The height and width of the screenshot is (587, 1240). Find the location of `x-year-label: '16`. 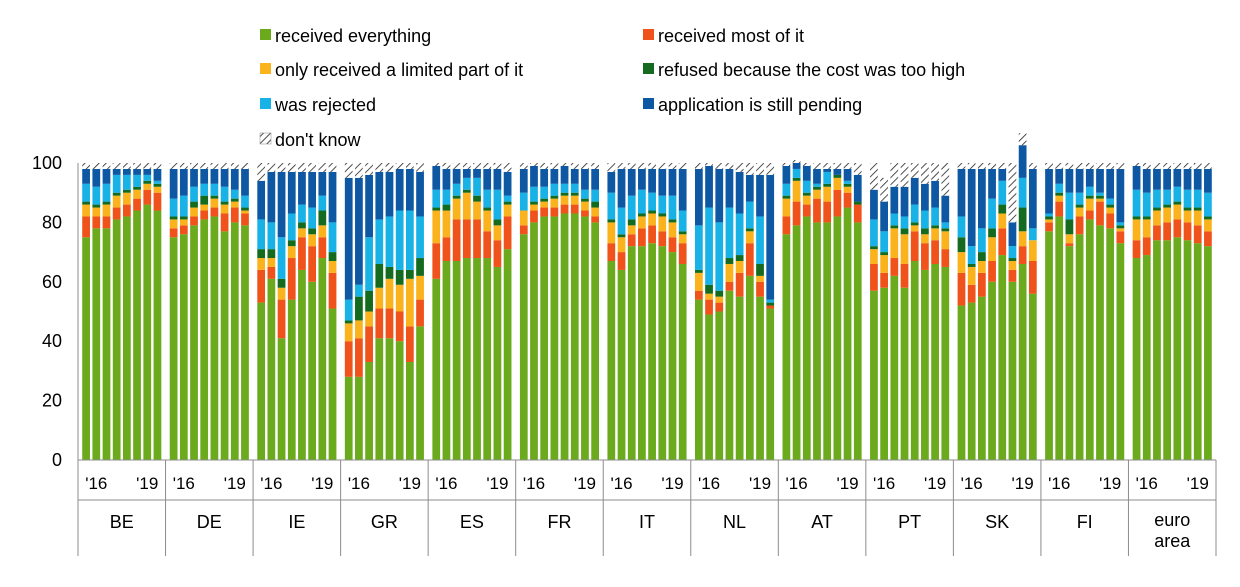

x-year-label: '16 is located at coordinates (359, 483).